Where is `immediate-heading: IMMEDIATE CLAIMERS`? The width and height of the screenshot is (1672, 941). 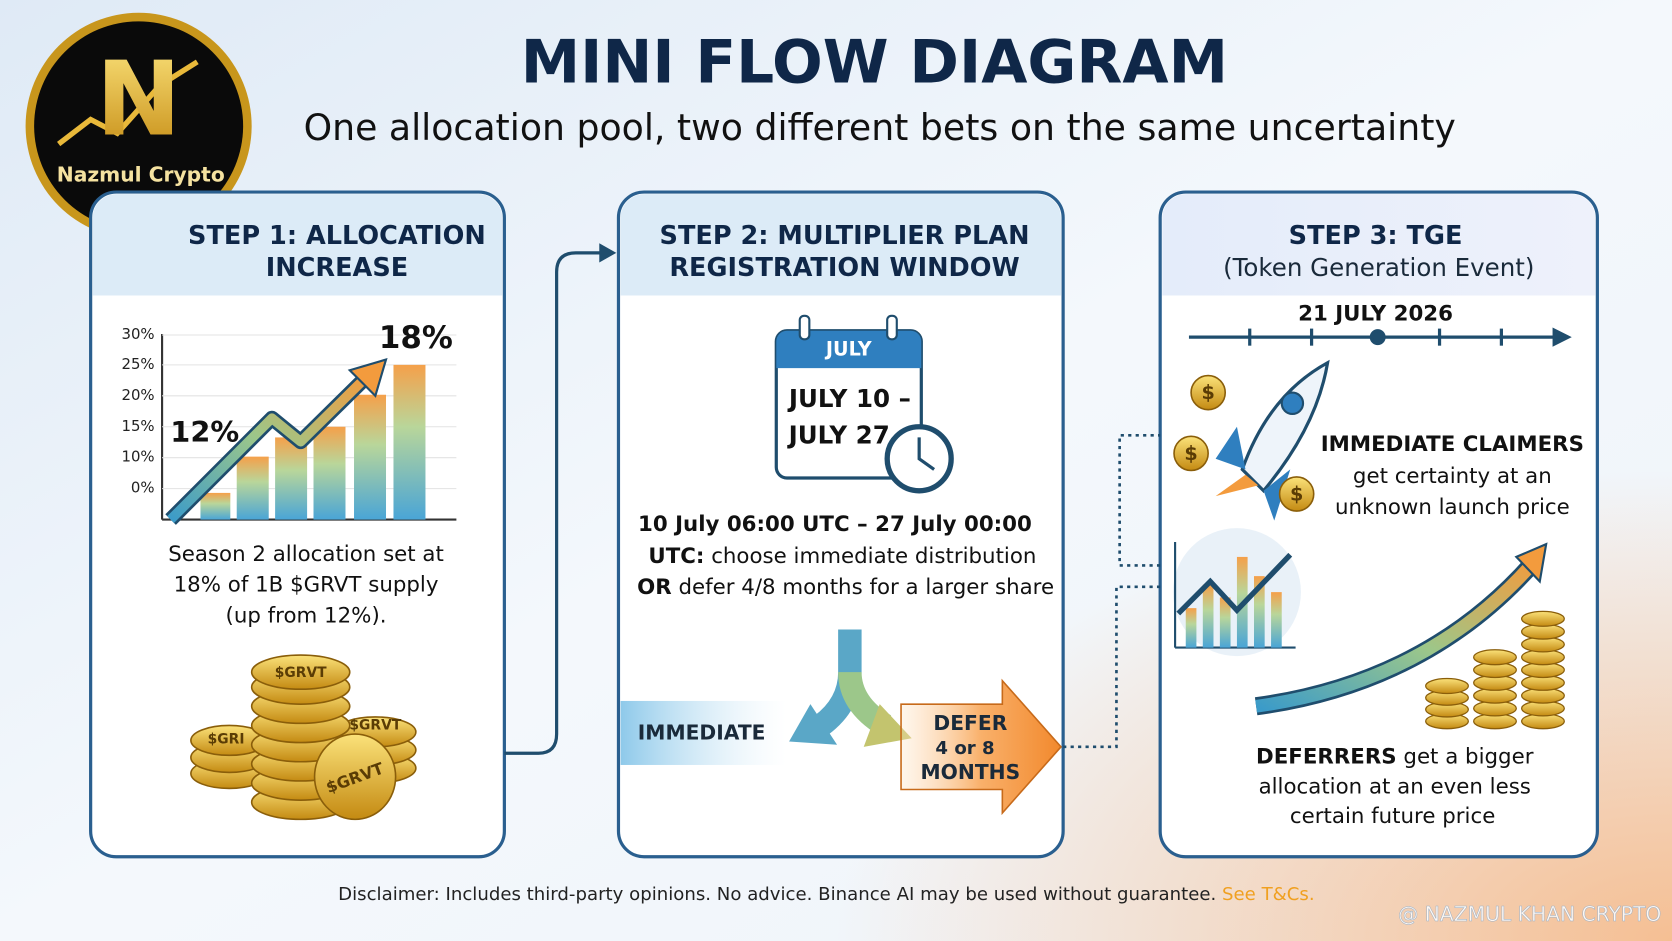 immediate-heading: IMMEDIATE CLAIMERS is located at coordinates (1452, 444).